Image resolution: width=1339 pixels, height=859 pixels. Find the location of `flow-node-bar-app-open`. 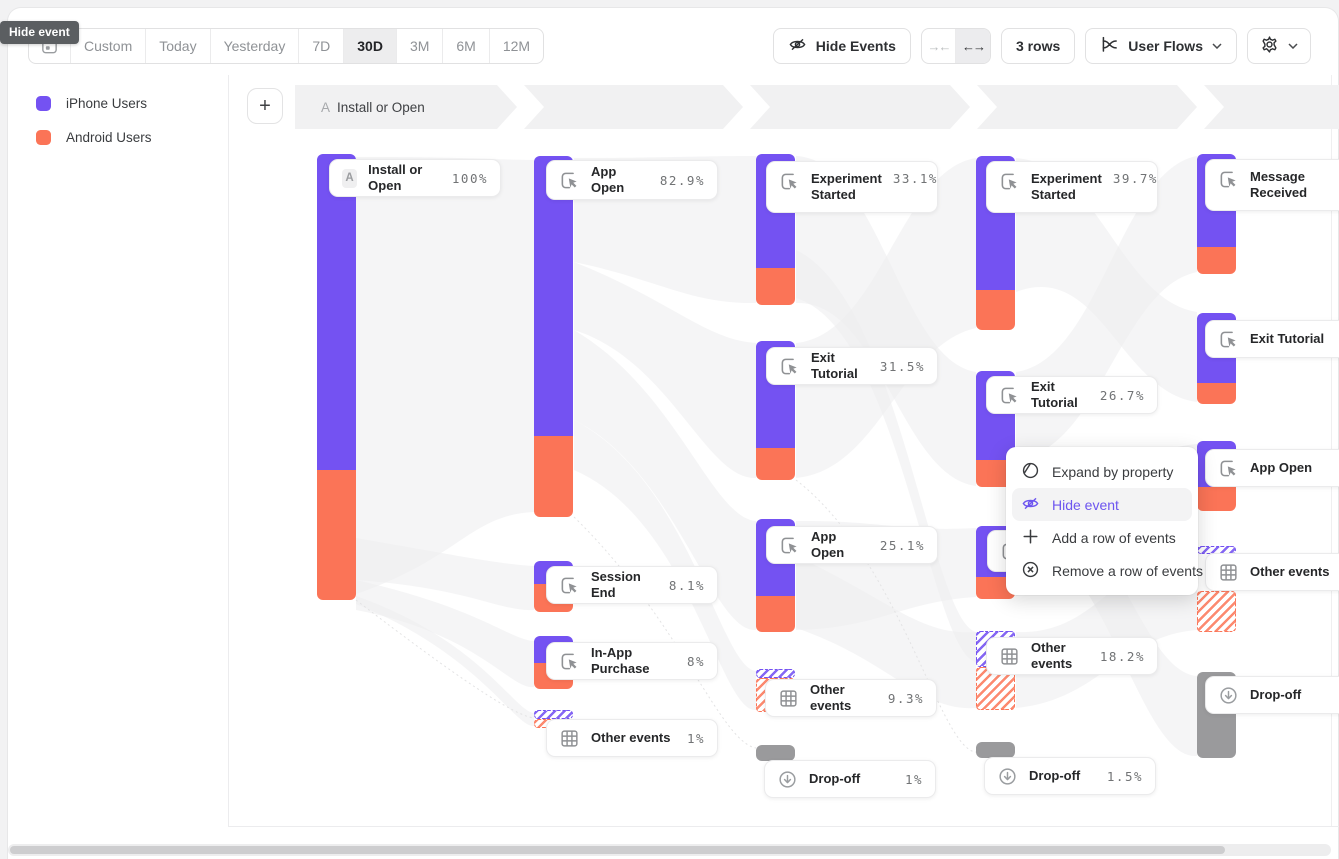

flow-node-bar-app-open is located at coordinates (553, 336).